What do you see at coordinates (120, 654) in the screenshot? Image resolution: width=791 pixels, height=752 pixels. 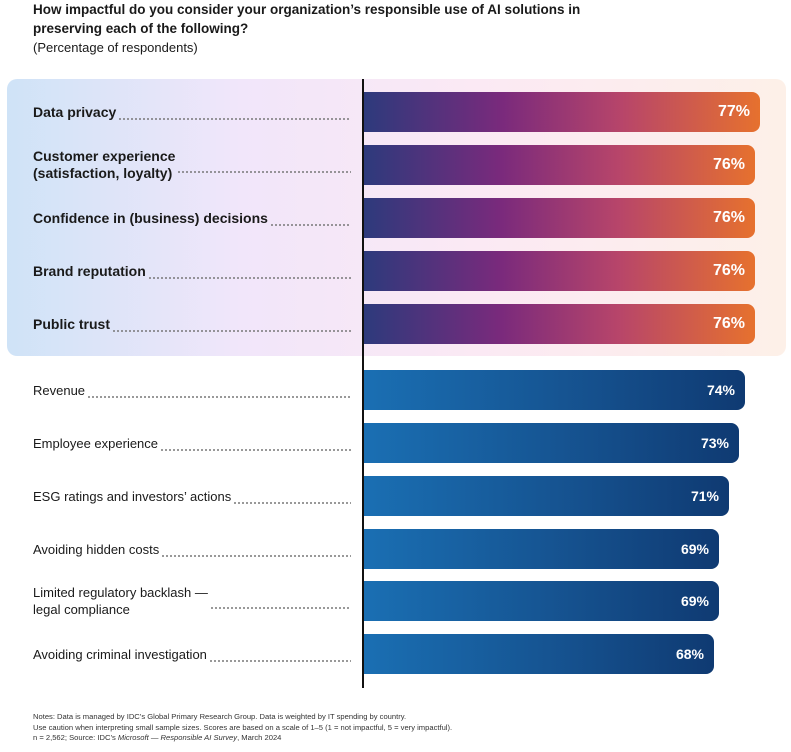 I see `category-label-text: Avoiding criminal investigation` at bounding box center [120, 654].